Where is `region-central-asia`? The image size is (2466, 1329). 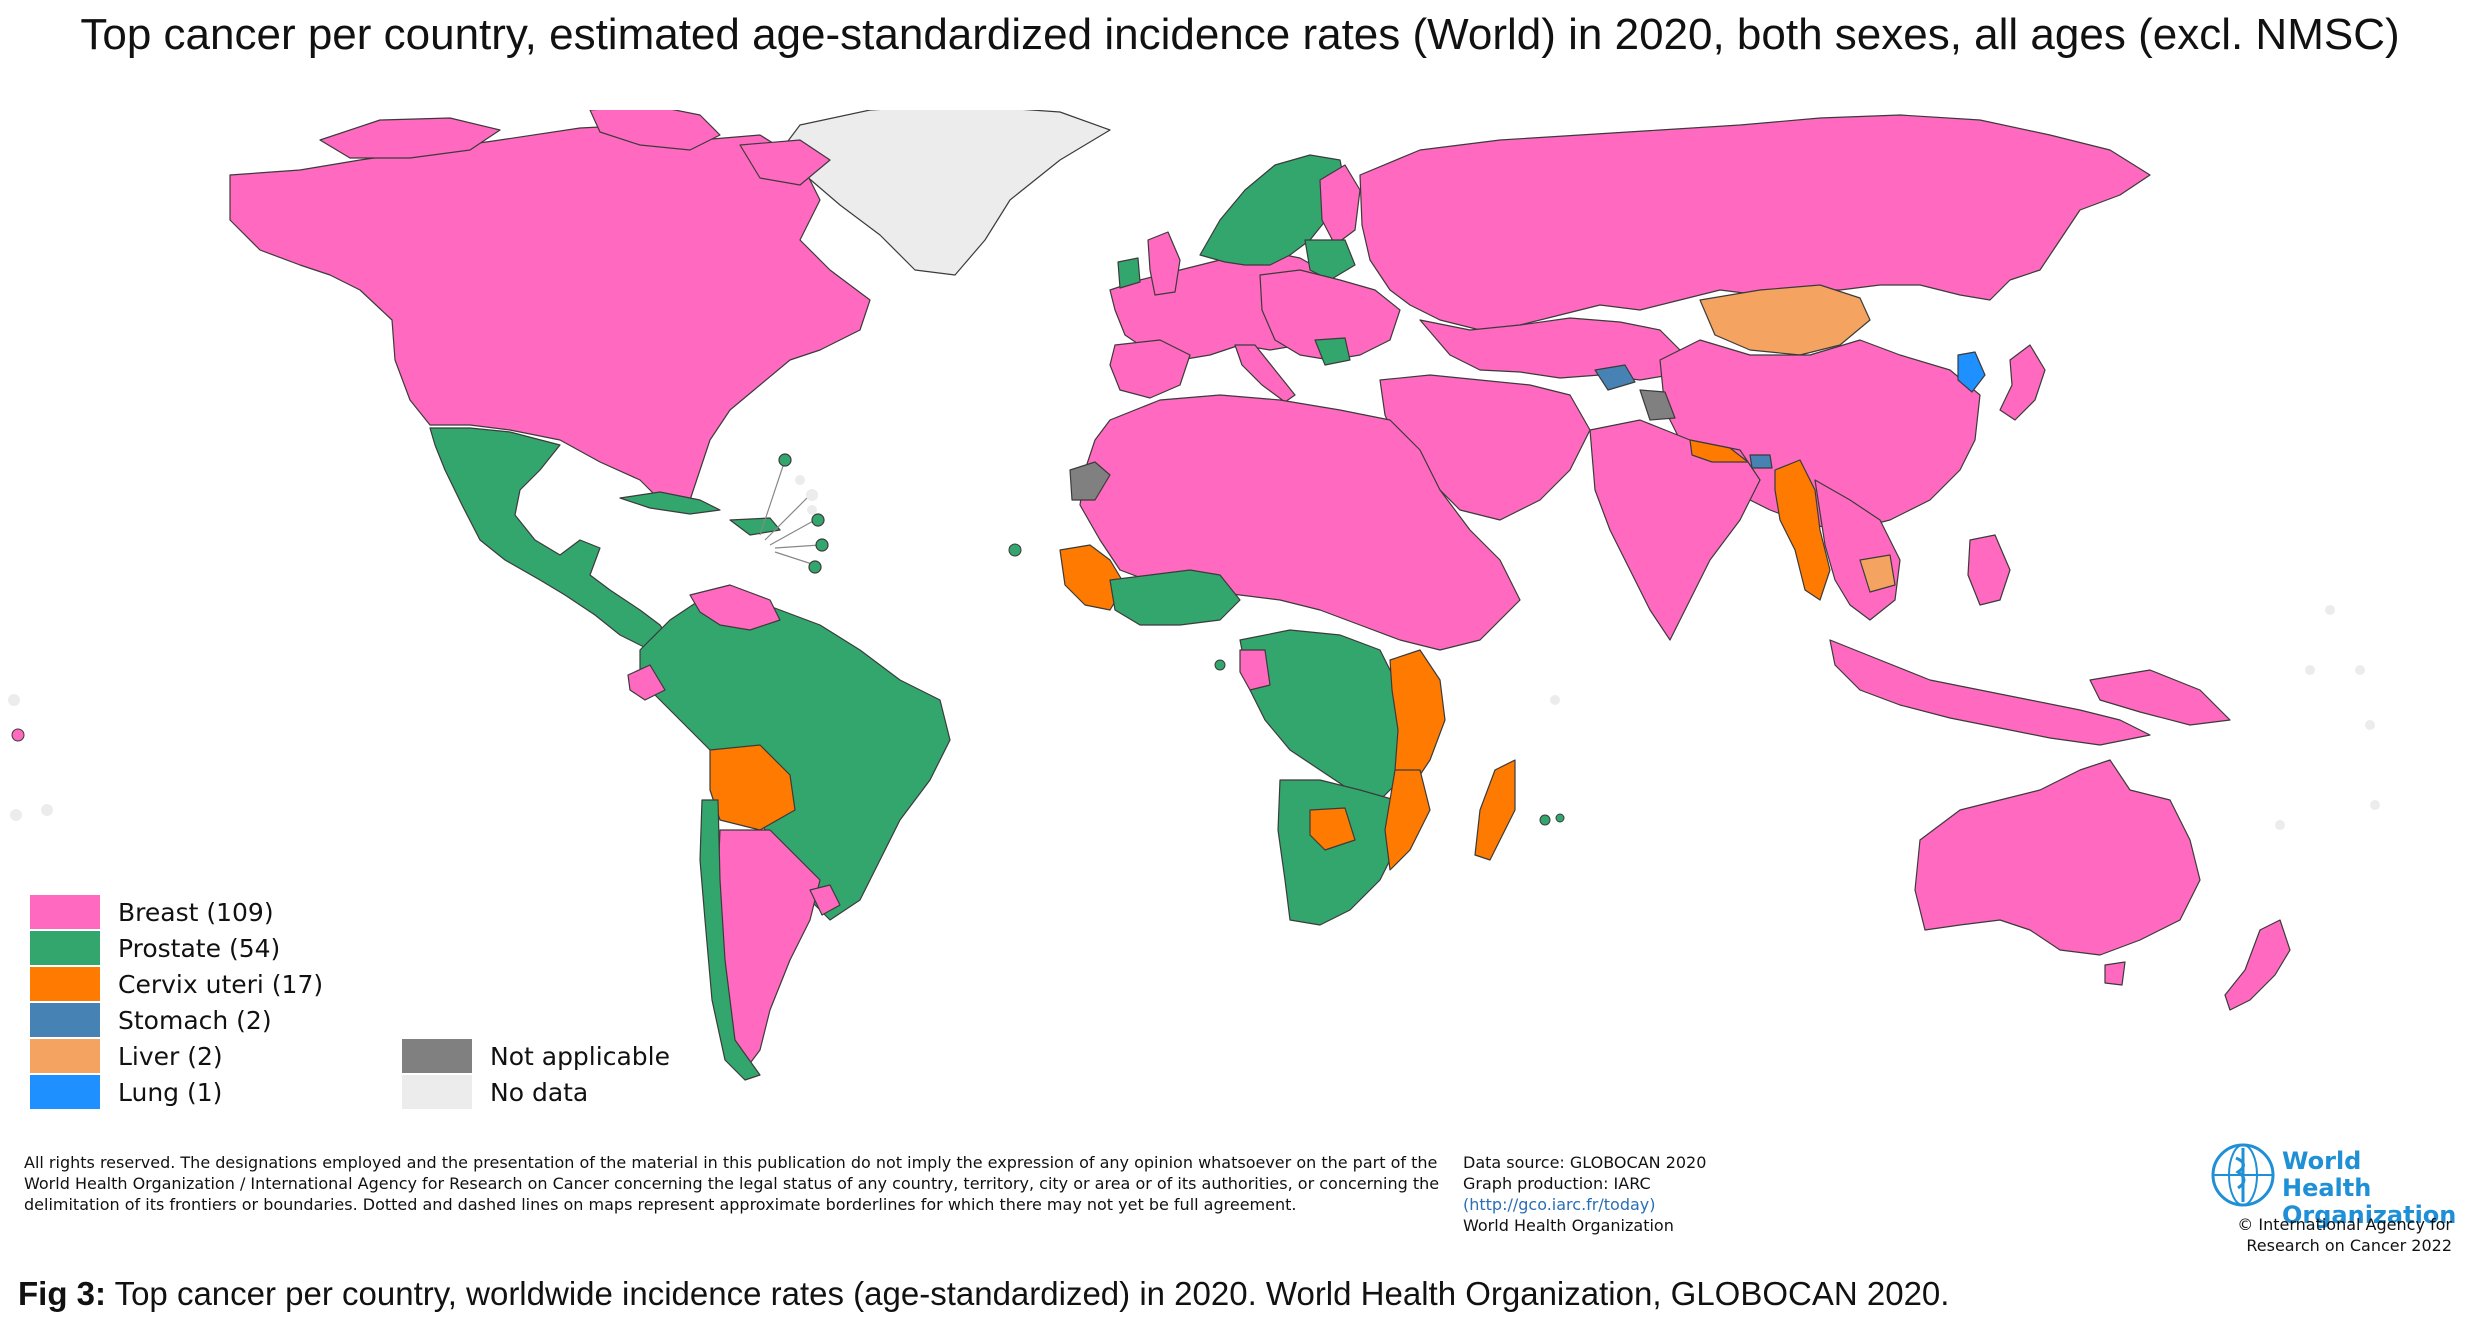
region-central-asia is located at coordinates (1550, 349).